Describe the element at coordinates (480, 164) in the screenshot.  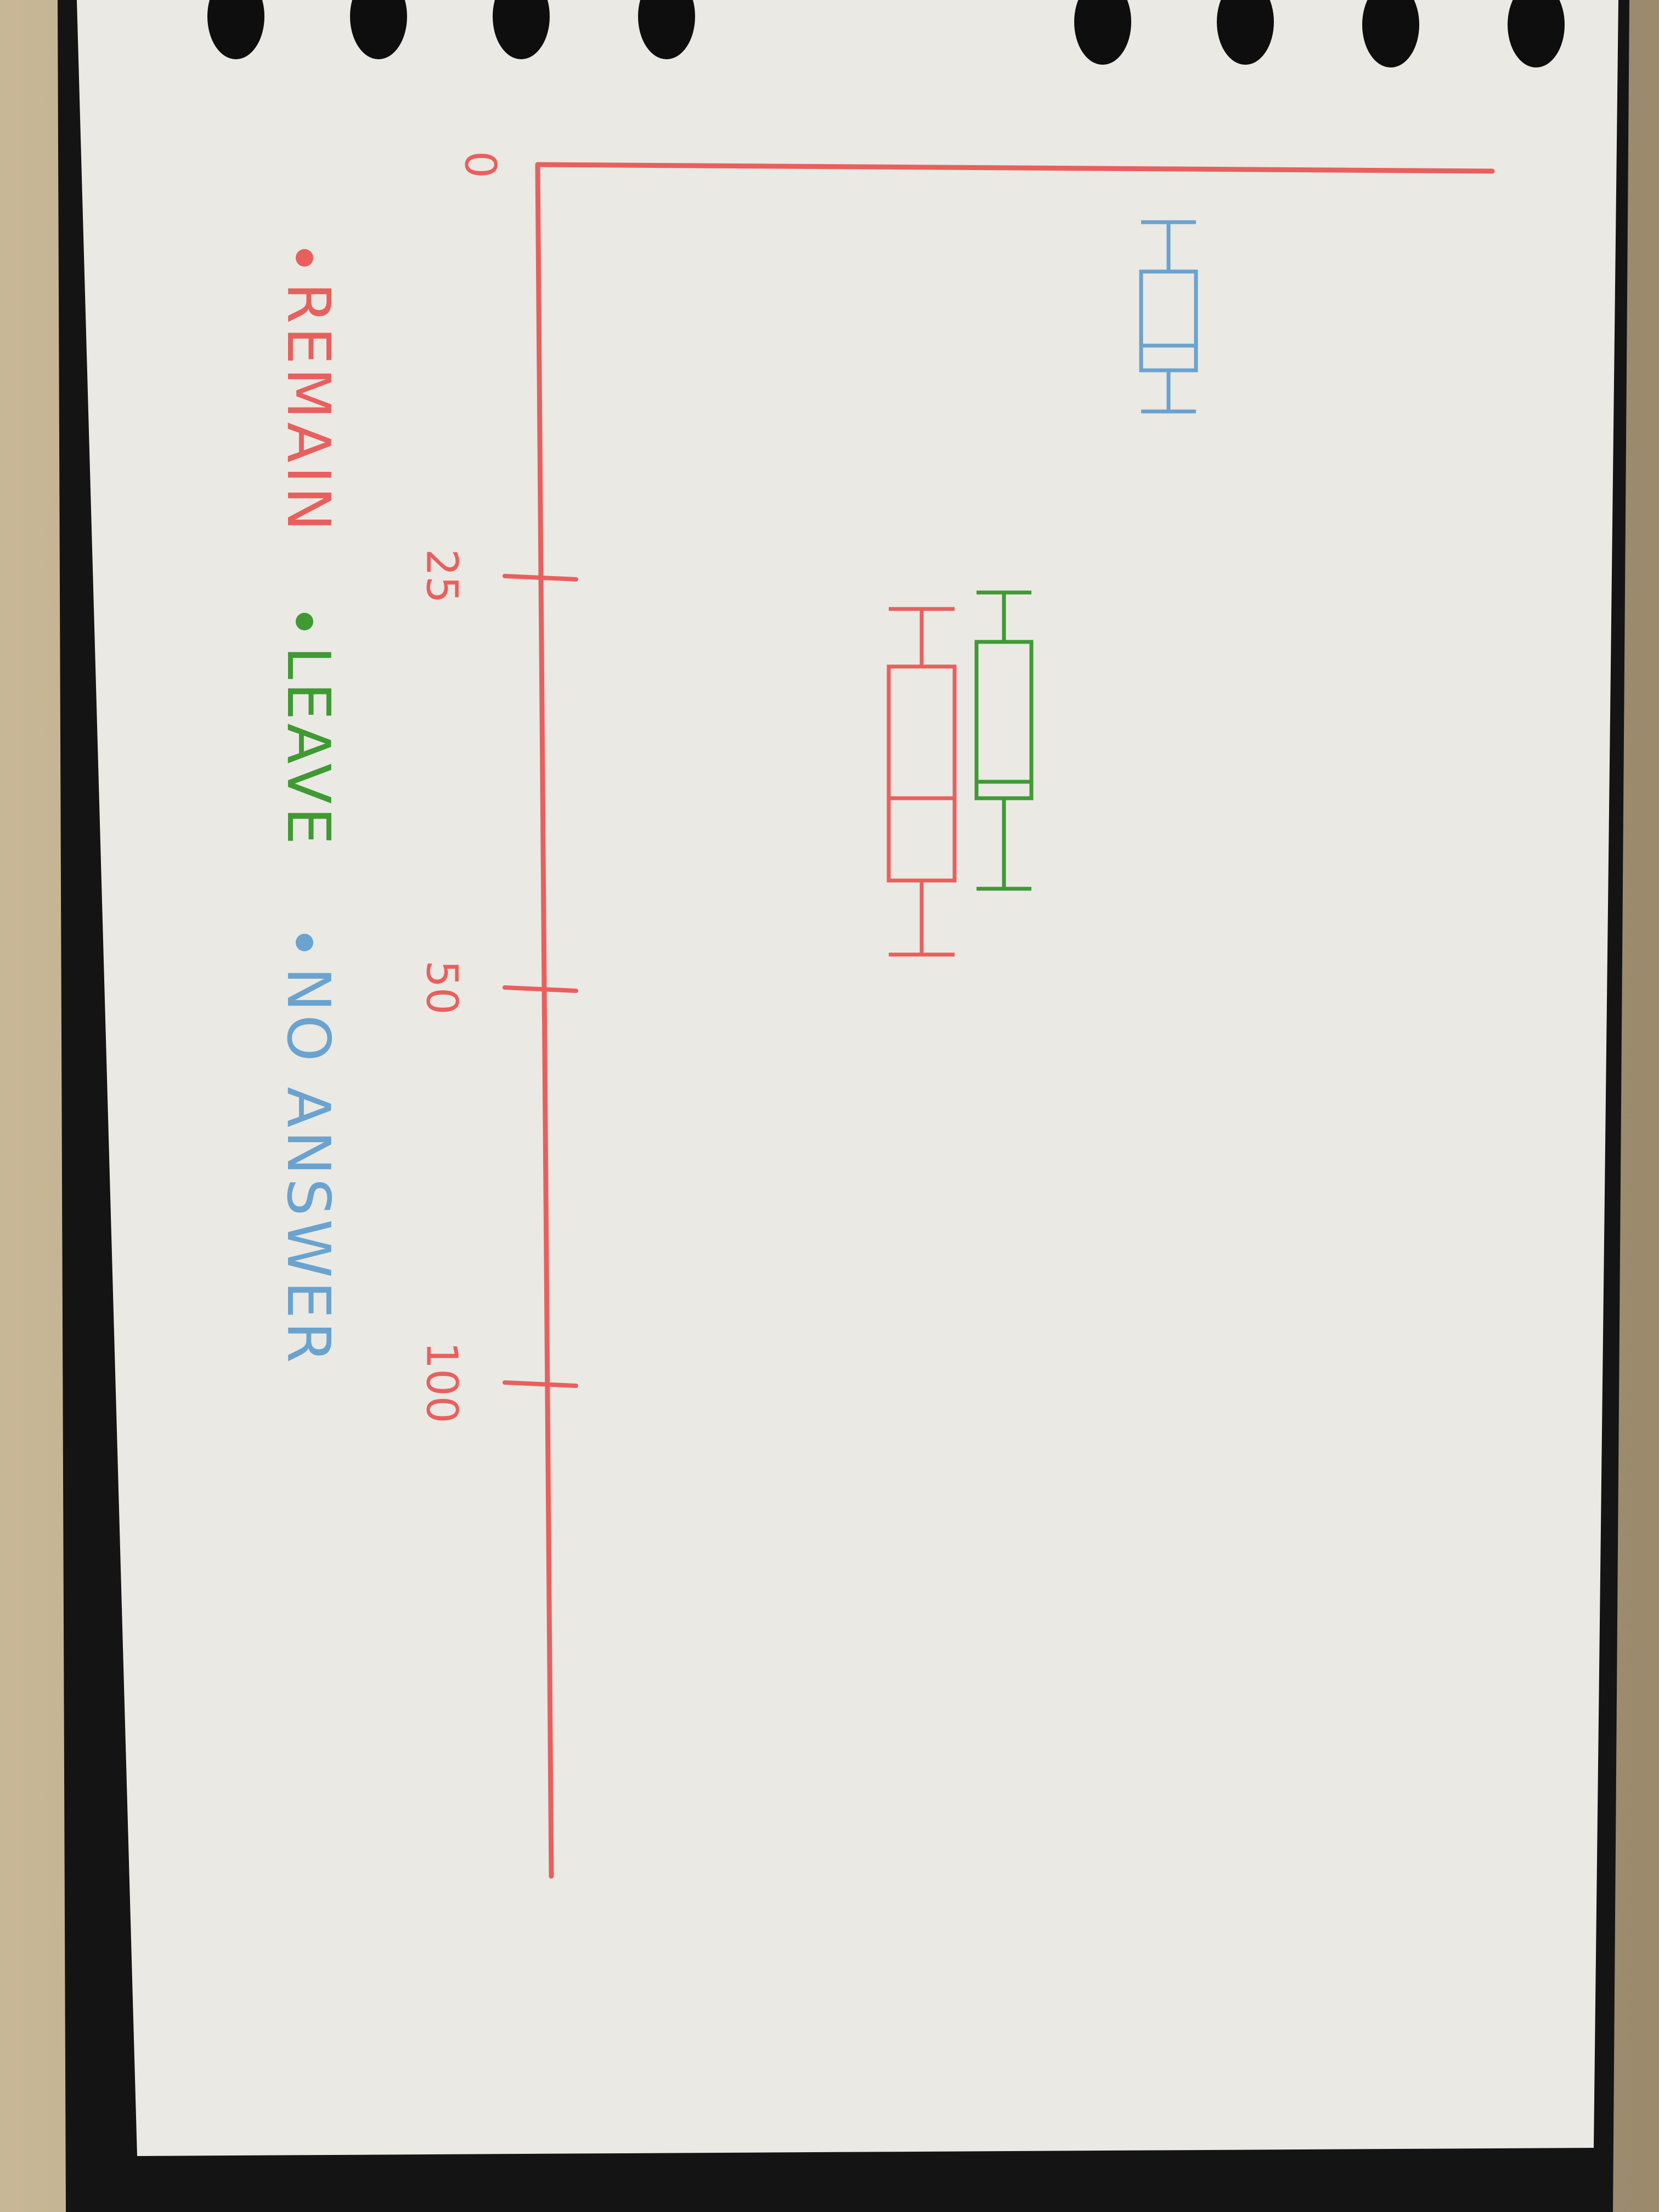
I see `tick-label: 0` at that location.